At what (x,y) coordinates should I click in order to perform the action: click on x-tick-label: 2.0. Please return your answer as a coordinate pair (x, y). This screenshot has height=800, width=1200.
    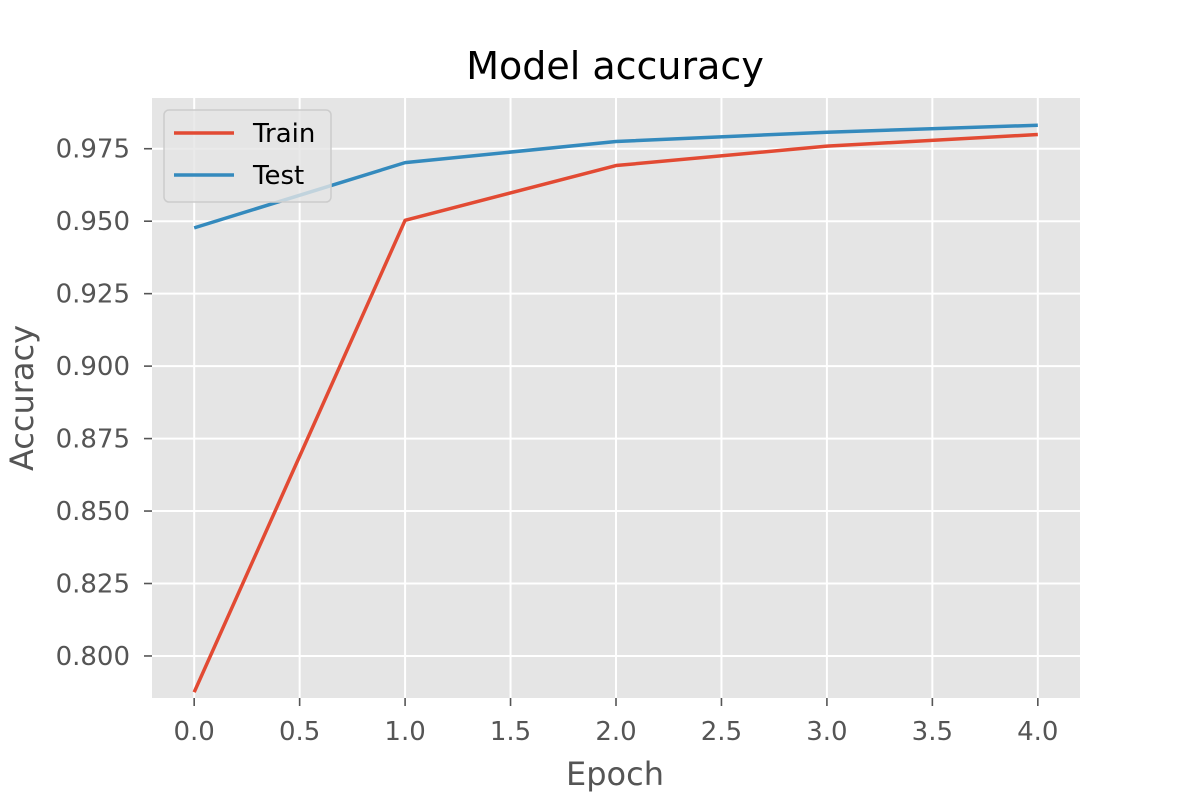
    Looking at the image, I should click on (615, 732).